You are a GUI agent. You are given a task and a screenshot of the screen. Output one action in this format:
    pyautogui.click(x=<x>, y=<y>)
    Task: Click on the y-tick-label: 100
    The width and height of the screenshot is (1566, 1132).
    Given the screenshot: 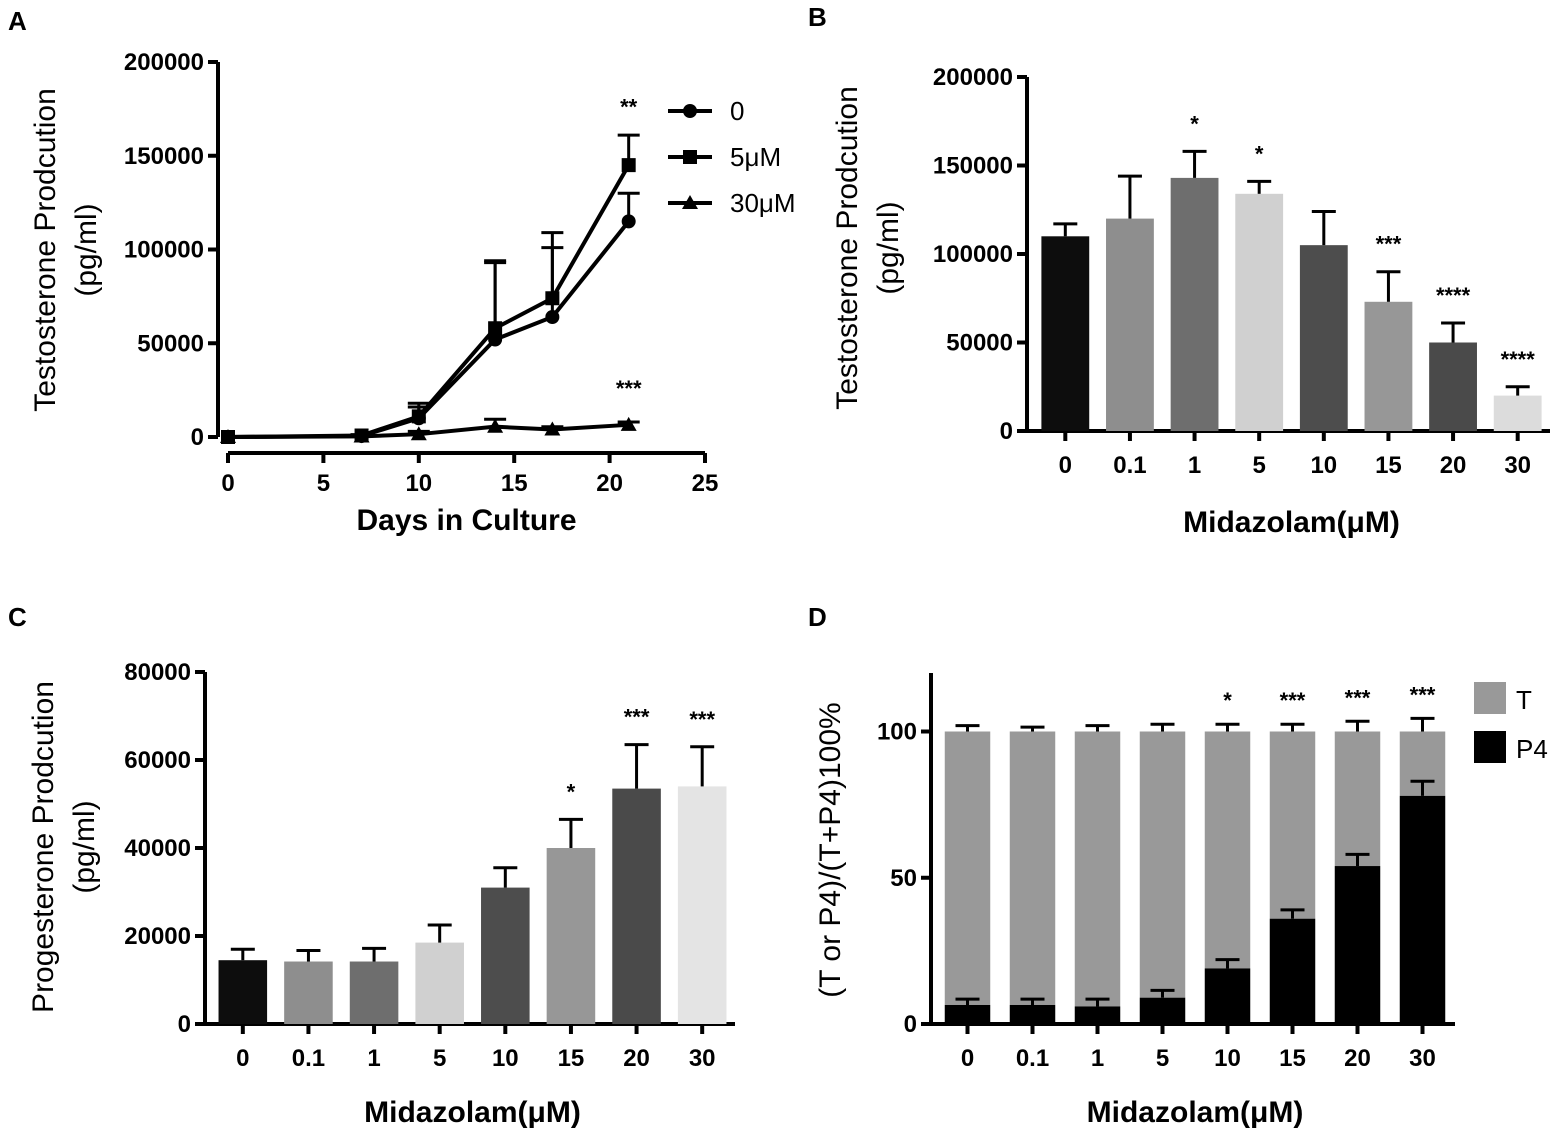 What is the action you would take?
    pyautogui.click(x=897, y=732)
    